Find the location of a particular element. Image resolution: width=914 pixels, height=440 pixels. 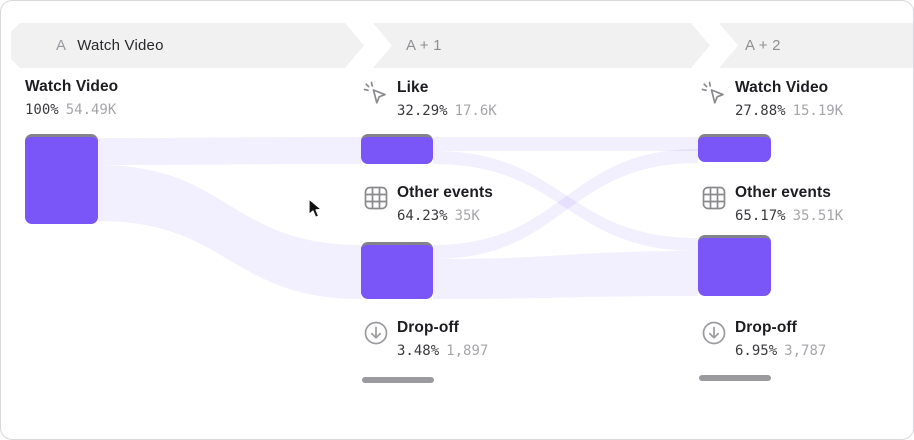

node-label-dropoff-step1: Drop-off 3.48% 1,897 is located at coordinates (425, 339).